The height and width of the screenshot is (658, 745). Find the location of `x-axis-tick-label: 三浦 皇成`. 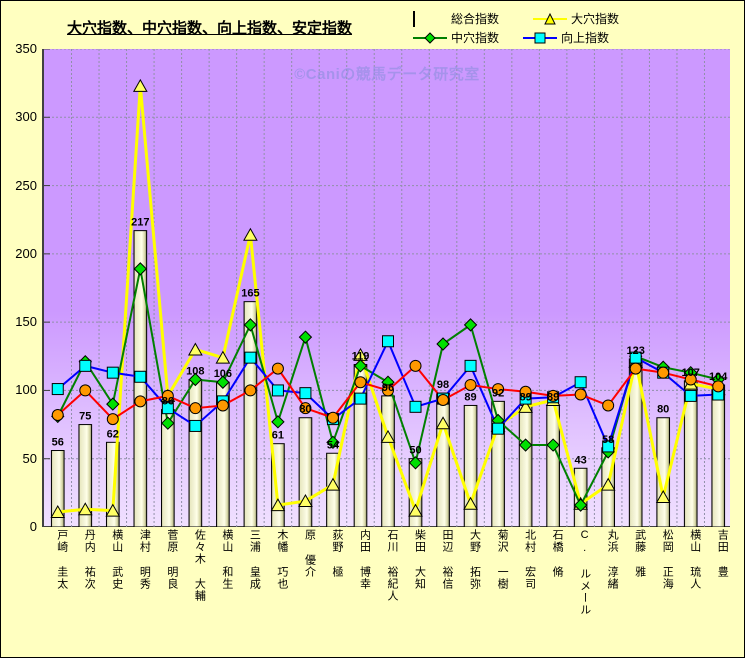

x-axis-tick-label: 三浦 皇成 is located at coordinates (254, 559).